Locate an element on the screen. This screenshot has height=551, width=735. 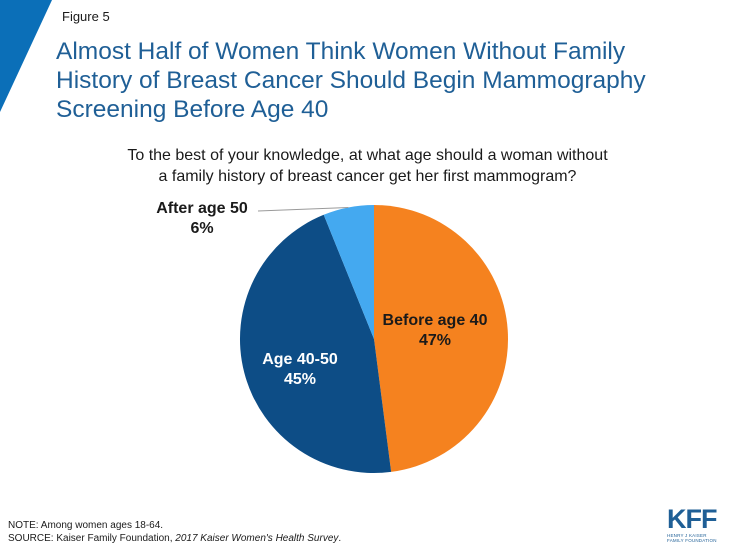
corner-accent is located at coordinates (26, 56).